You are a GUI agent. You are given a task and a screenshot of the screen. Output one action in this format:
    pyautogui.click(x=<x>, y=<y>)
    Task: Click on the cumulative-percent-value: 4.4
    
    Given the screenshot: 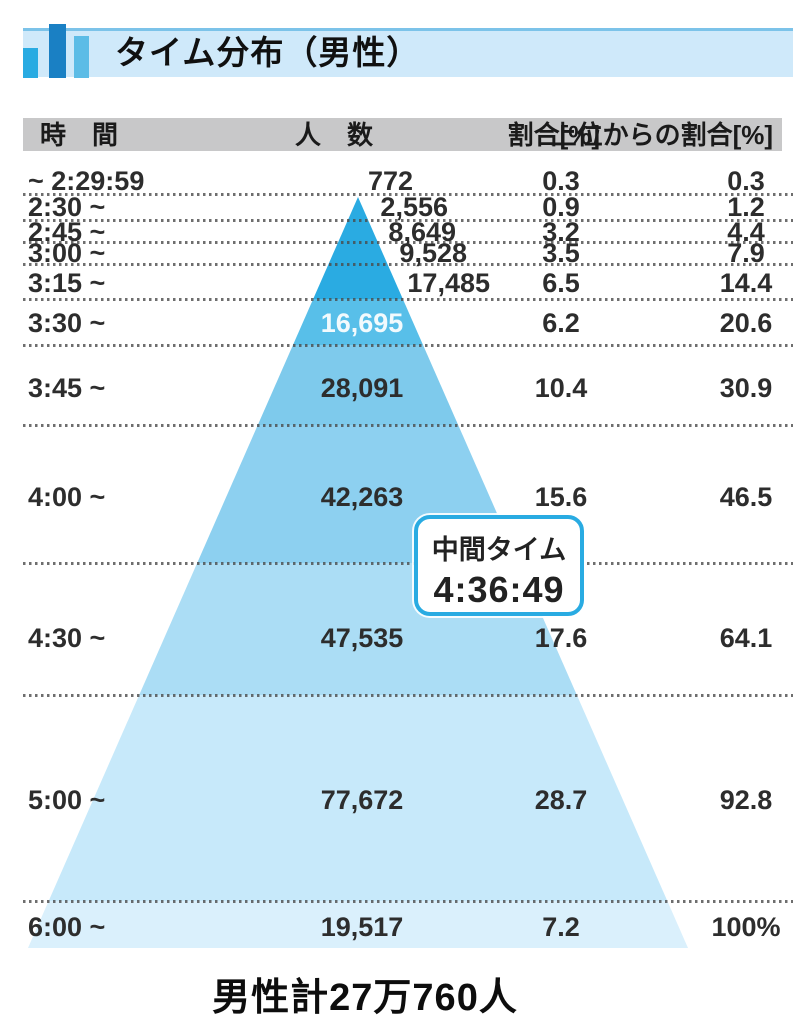 What is the action you would take?
    pyautogui.click(x=746, y=232)
    